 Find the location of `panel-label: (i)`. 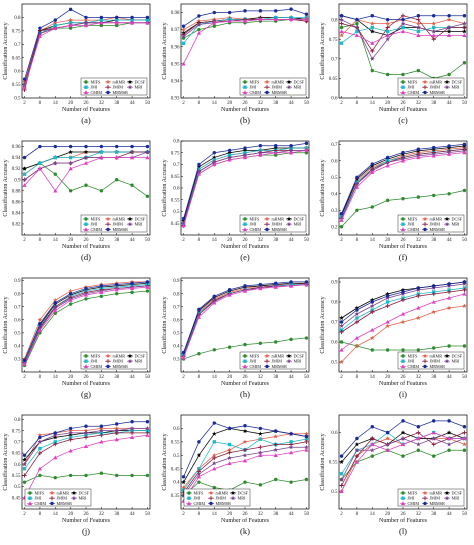

panel-label: (i) is located at coordinates (403, 394).